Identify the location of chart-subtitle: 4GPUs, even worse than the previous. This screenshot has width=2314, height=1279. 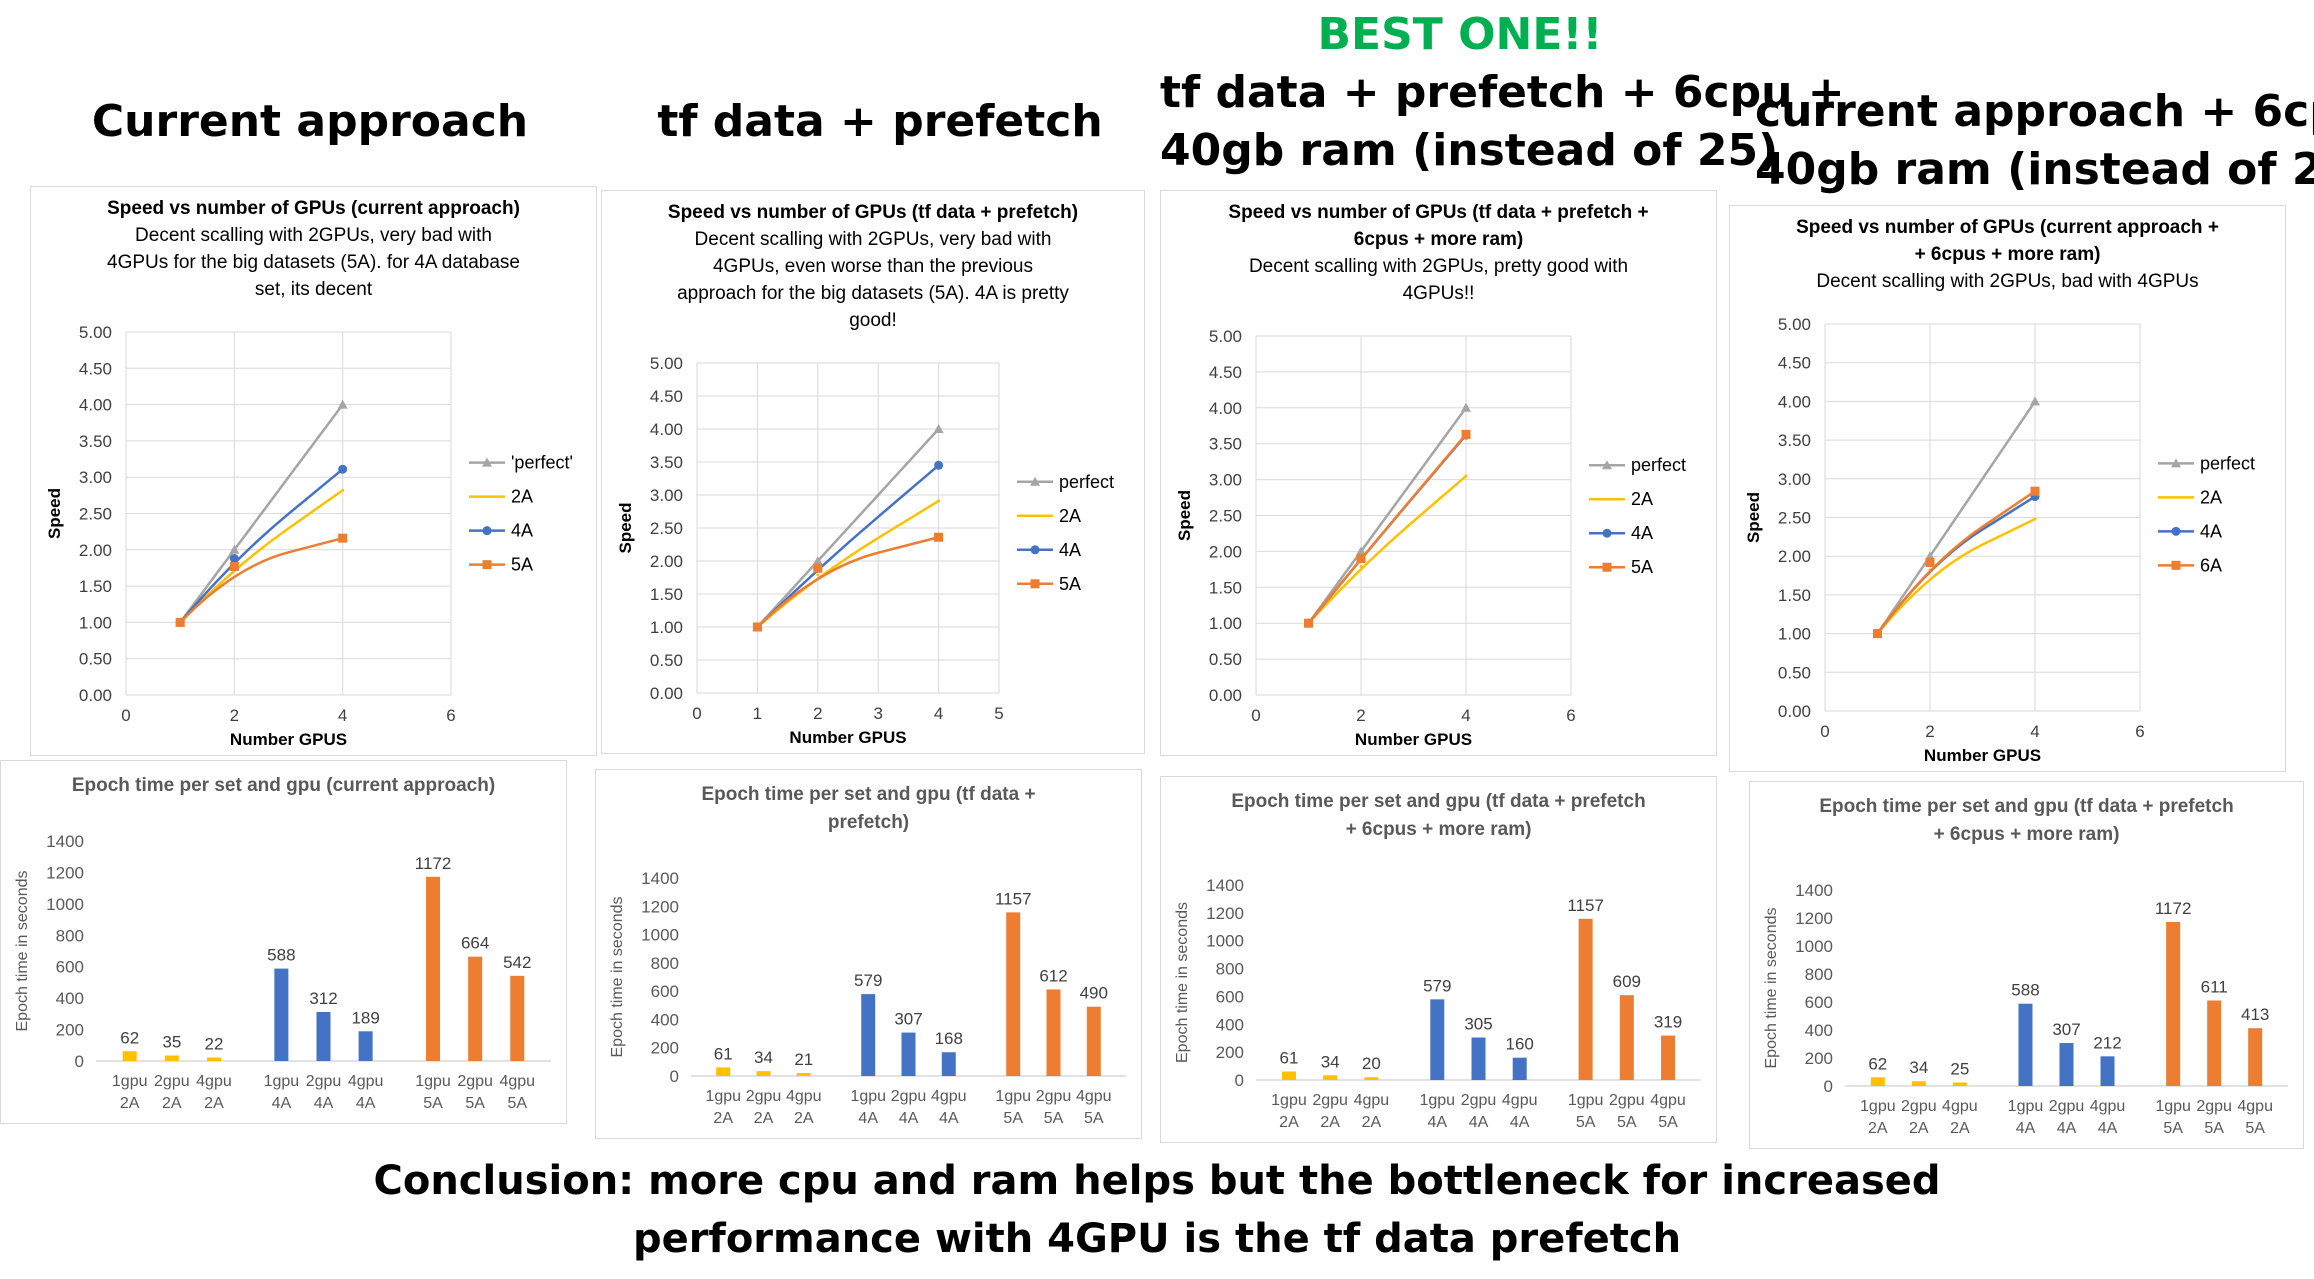
(873, 266).